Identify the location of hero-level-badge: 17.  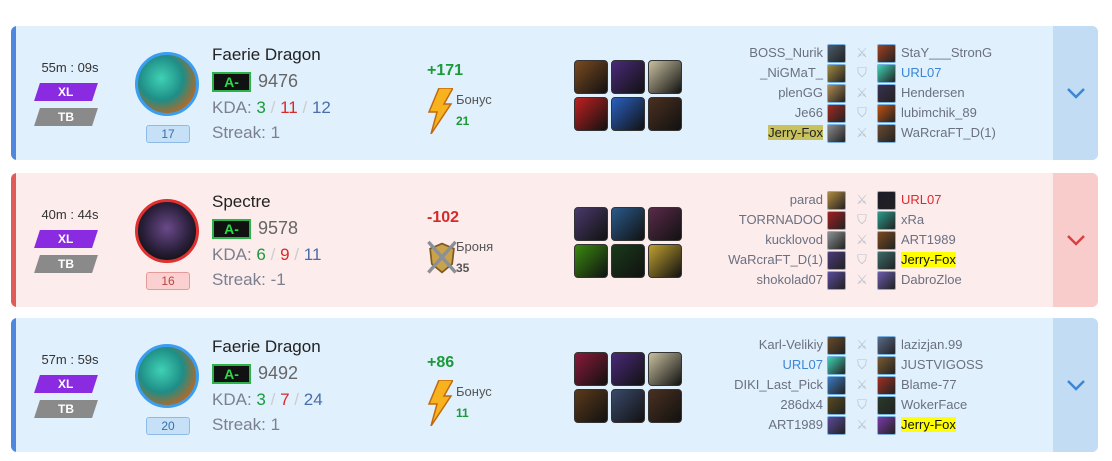
(168, 134).